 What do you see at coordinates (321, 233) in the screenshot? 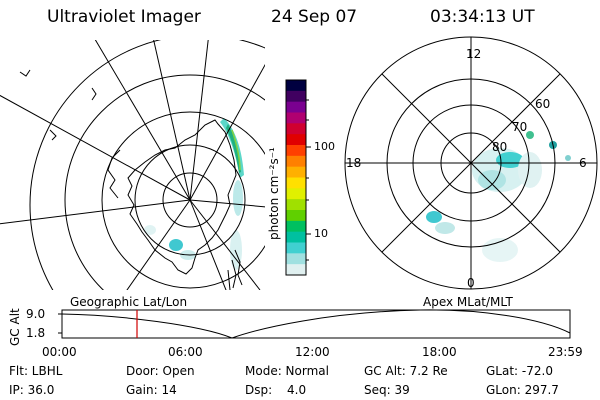
I see `colorbar-tick-10: 10` at bounding box center [321, 233].